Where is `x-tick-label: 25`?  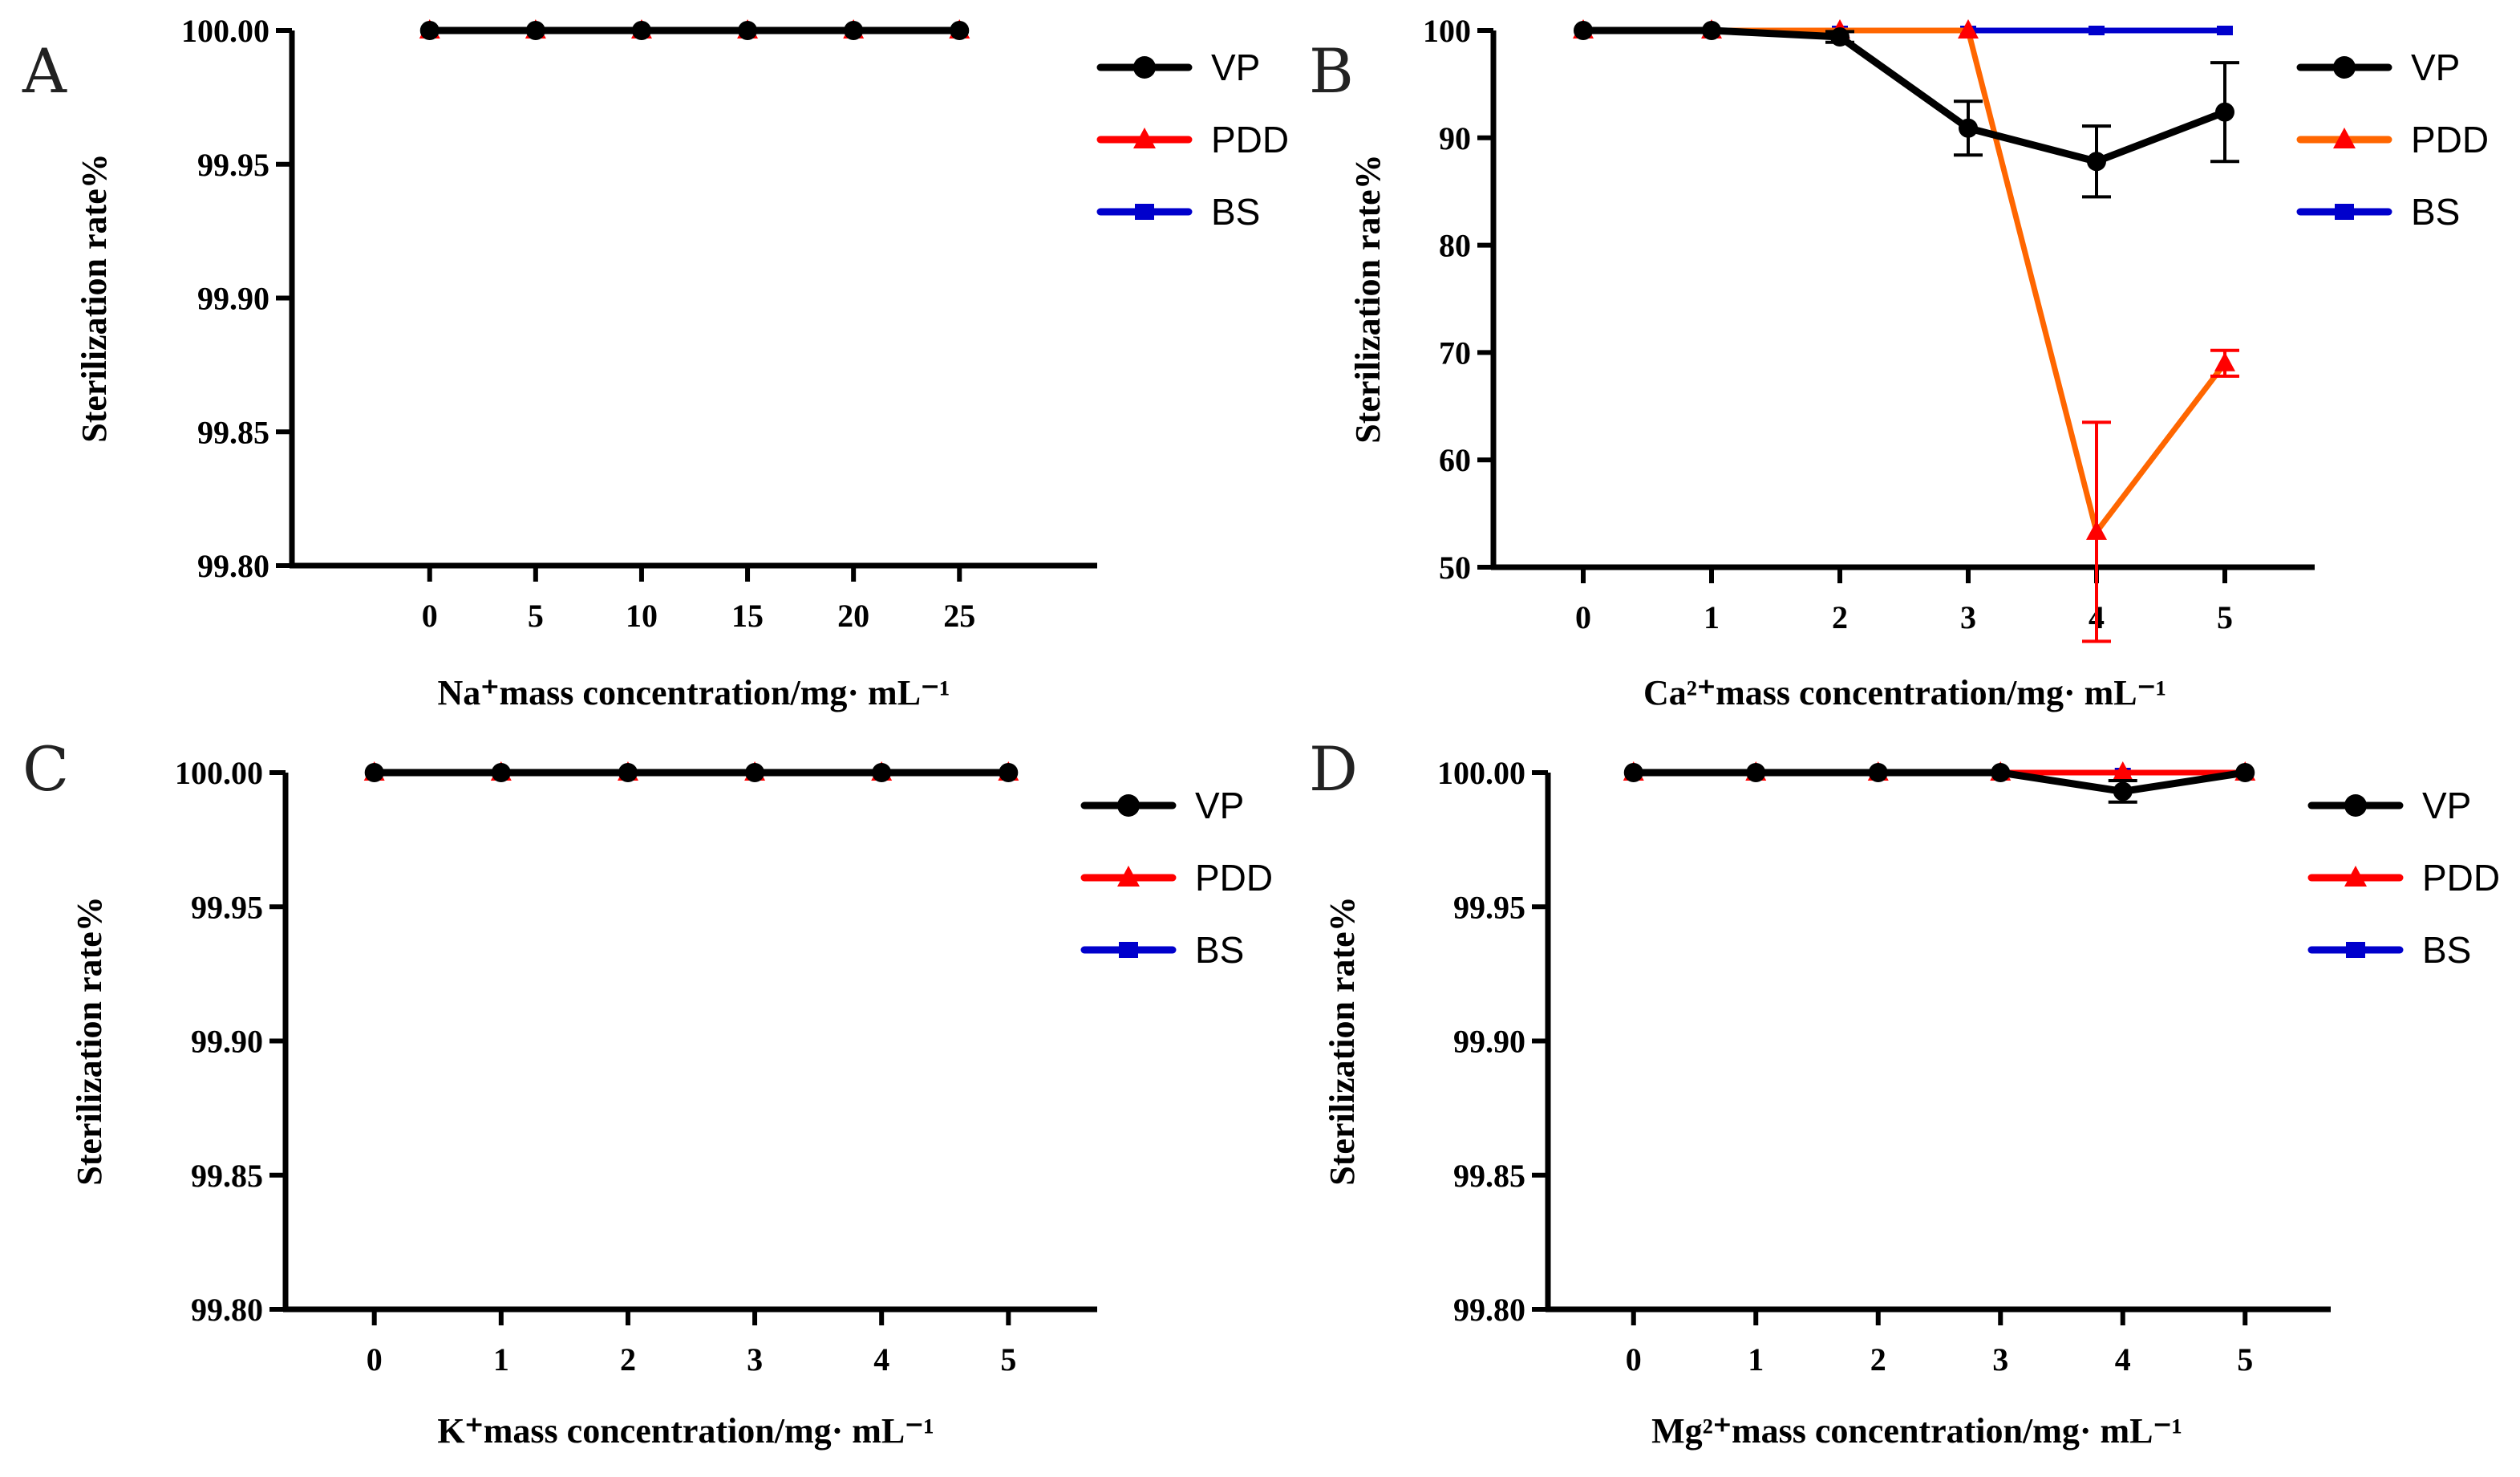 x-tick-label: 25 is located at coordinates (959, 616).